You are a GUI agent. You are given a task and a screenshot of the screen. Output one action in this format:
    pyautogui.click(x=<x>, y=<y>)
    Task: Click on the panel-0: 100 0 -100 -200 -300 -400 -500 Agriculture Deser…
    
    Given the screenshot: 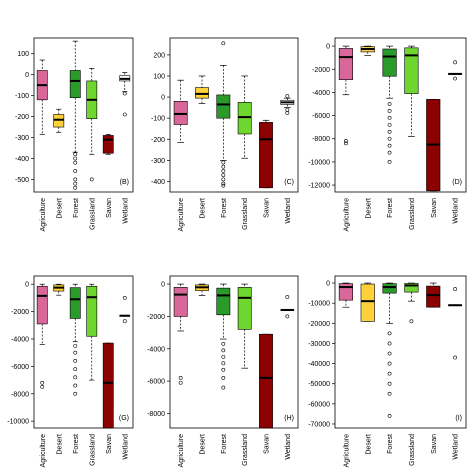 What is the action you would take?
    pyautogui.click(x=74, y=134)
    